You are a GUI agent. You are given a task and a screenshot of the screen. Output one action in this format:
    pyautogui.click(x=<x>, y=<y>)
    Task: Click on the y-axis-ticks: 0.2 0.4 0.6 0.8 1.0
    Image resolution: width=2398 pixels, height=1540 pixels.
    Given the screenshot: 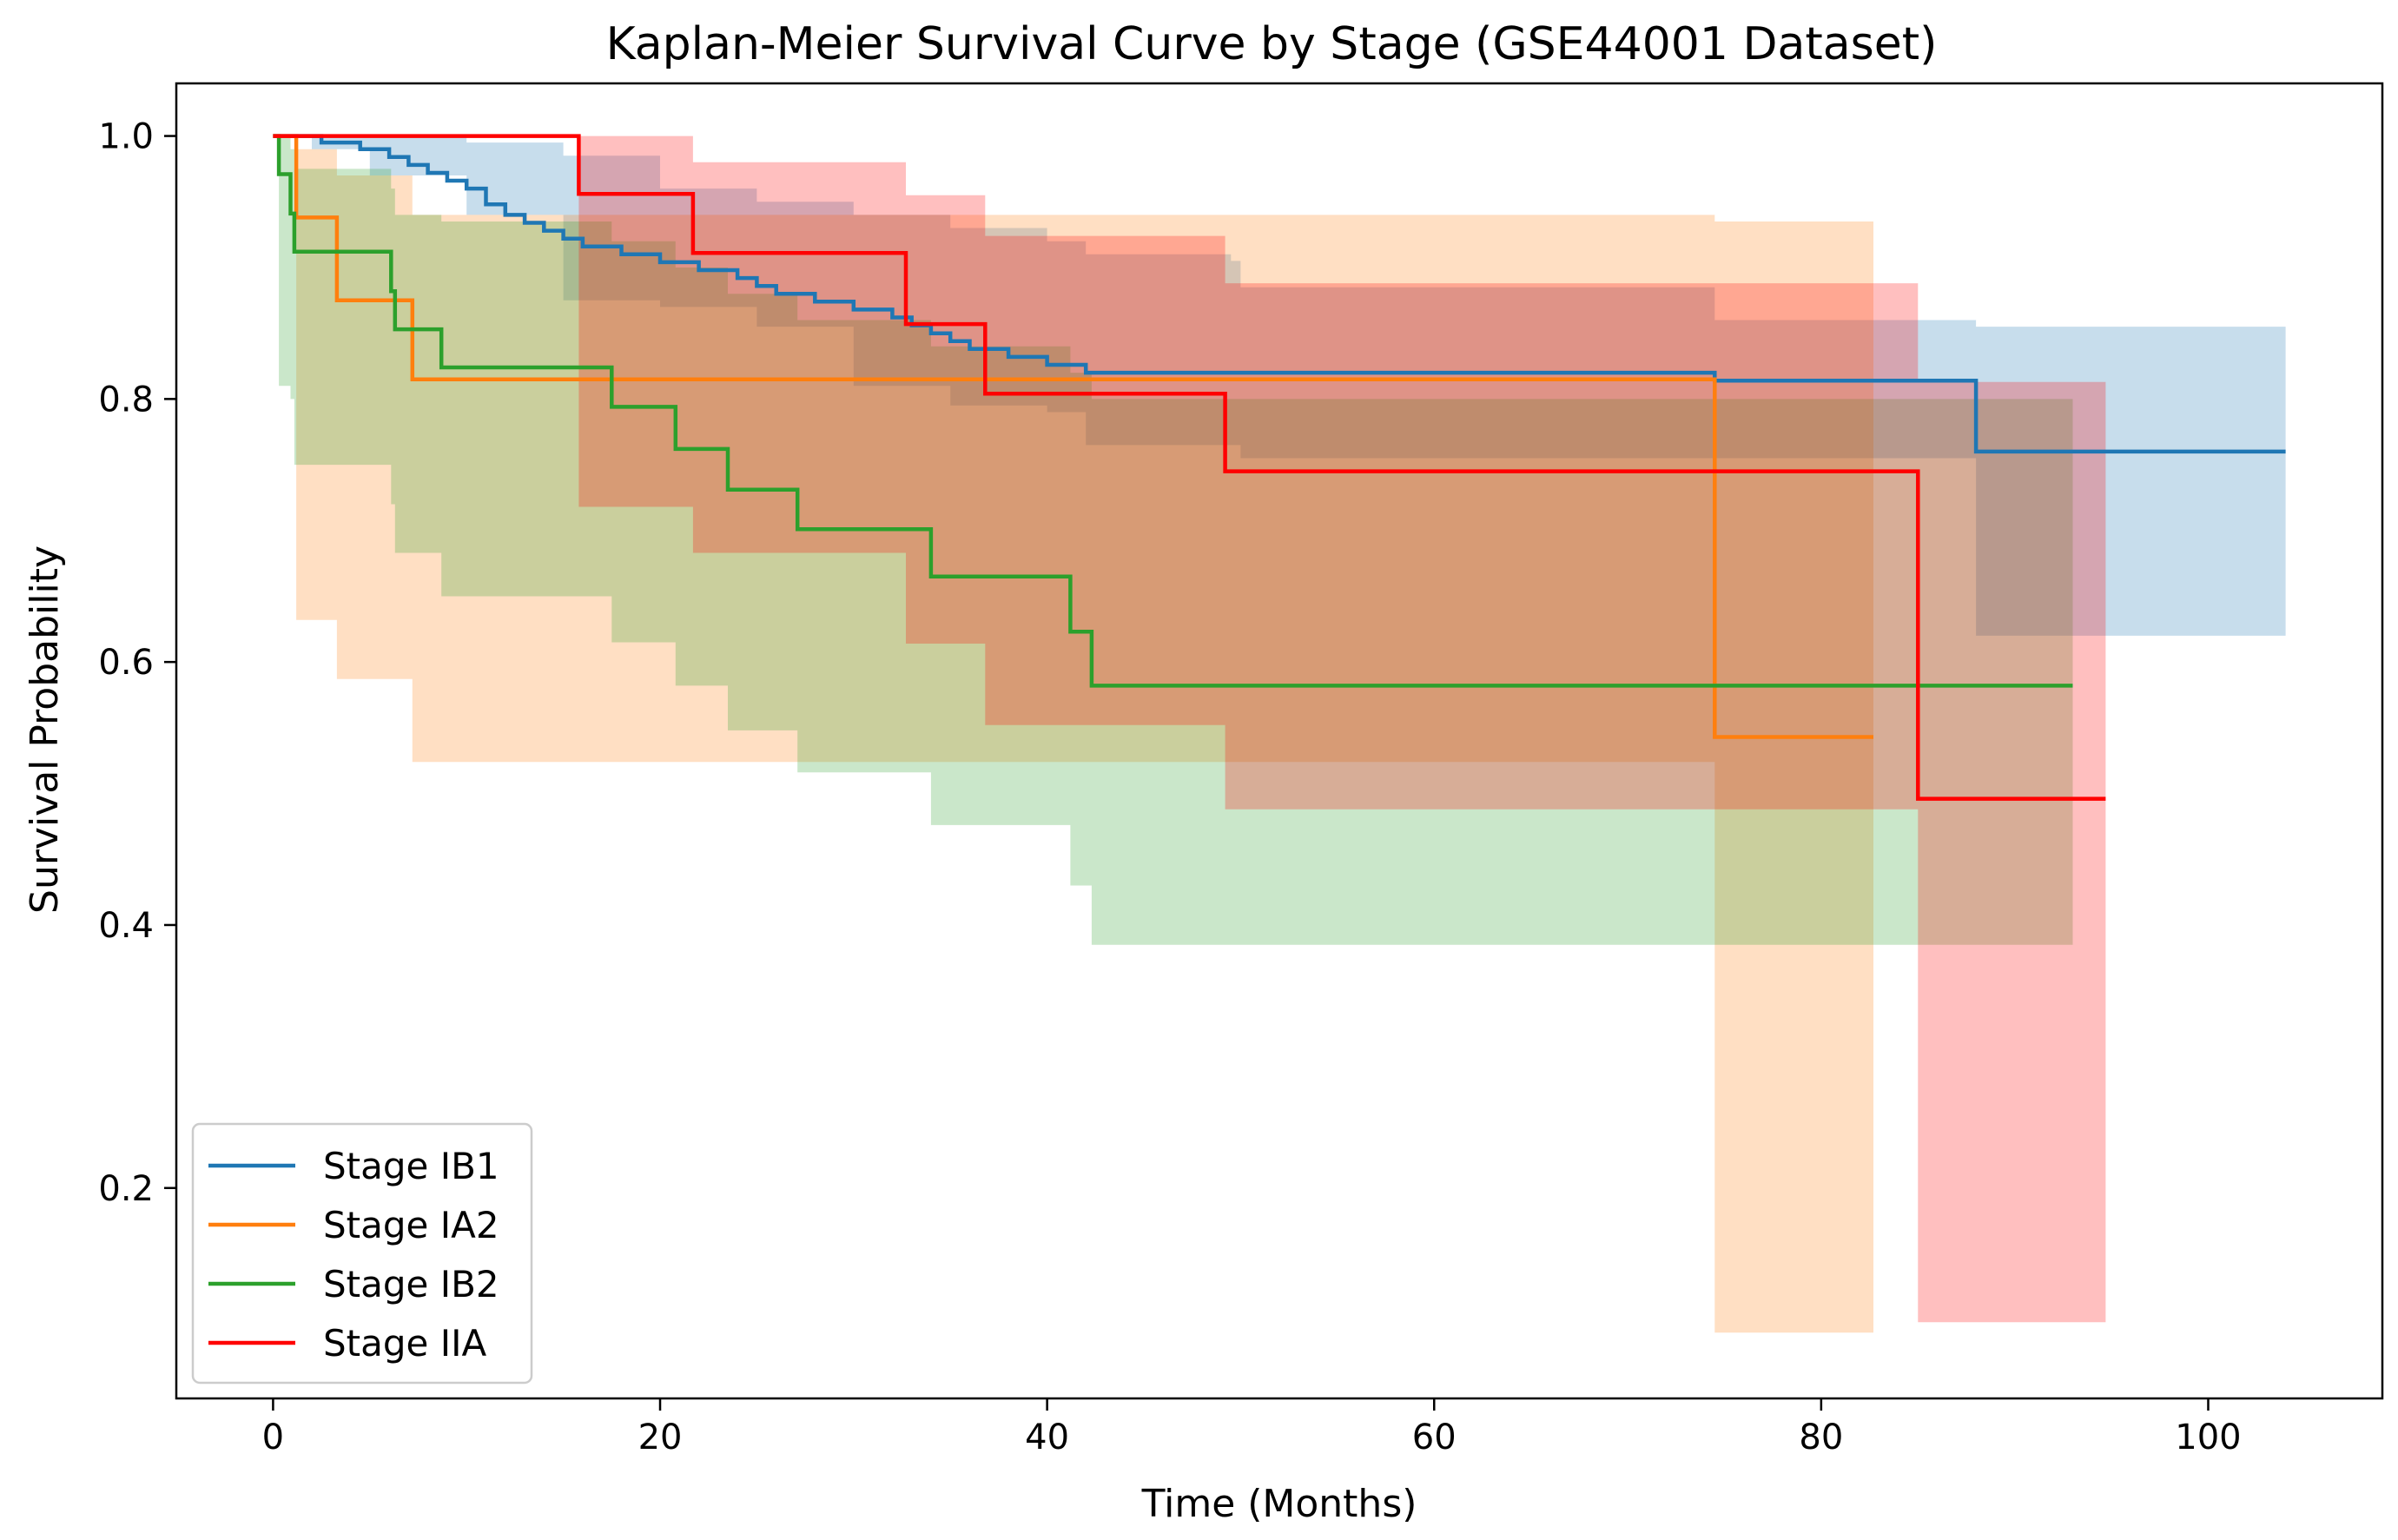 What is the action you would take?
    pyautogui.click(x=137, y=663)
    